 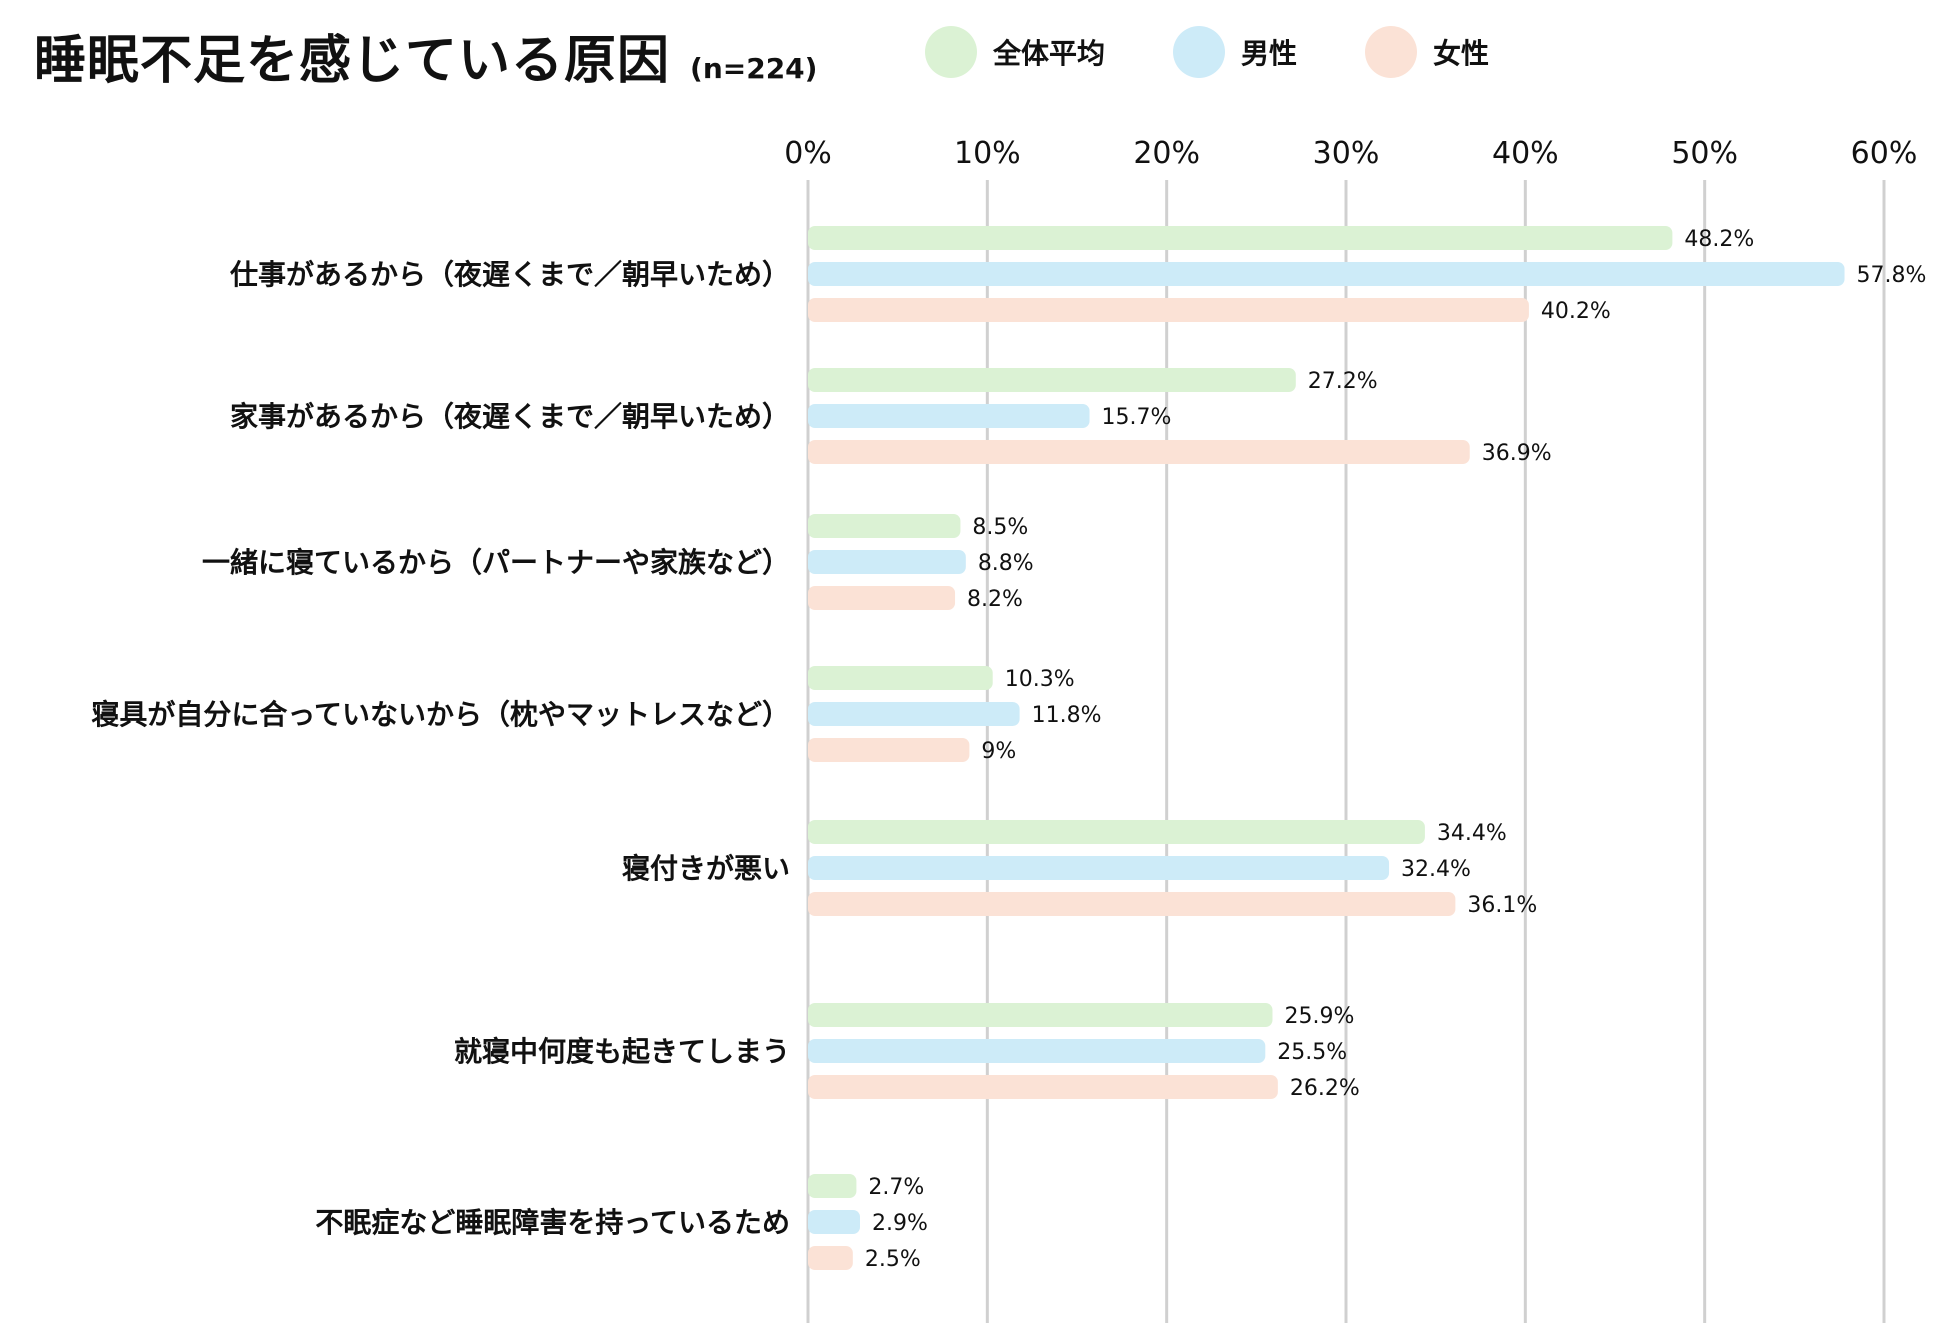 I want to click on chart-title: 睡眠不足を感じている原因, so click(x=352, y=61).